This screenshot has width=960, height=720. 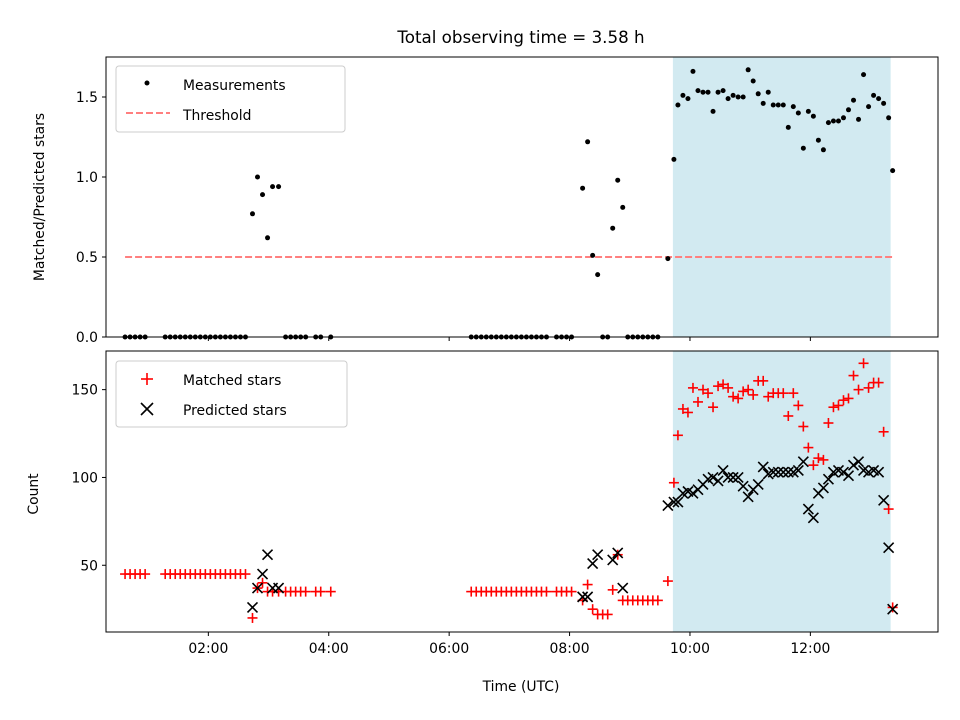 What do you see at coordinates (520, 37) in the screenshot?
I see `figure-title: Total observing time = 3.58 h` at bounding box center [520, 37].